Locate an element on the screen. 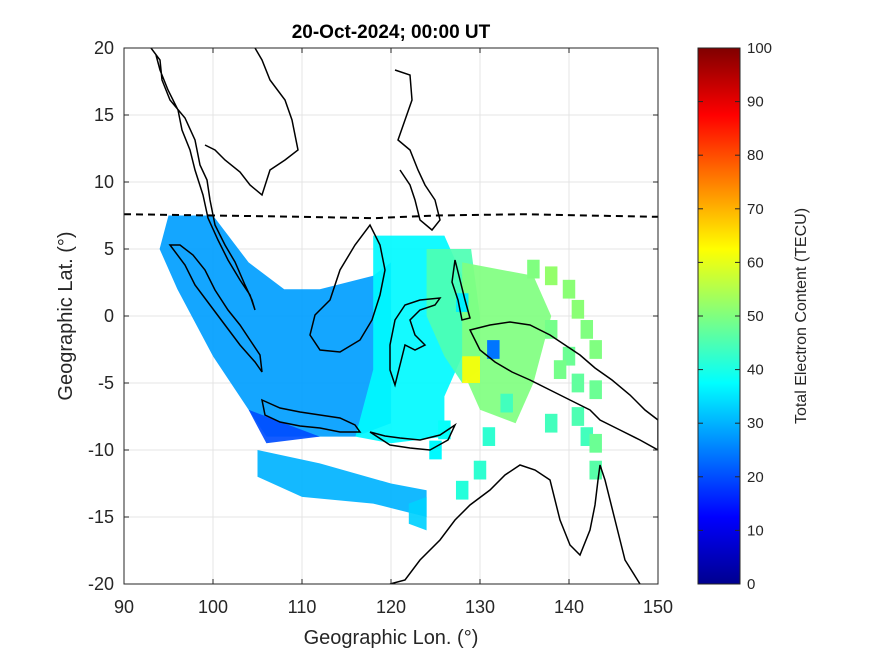 This screenshot has height=656, width=875. y-axis-label: Geographic Lat. (°) is located at coordinates (66, 315).